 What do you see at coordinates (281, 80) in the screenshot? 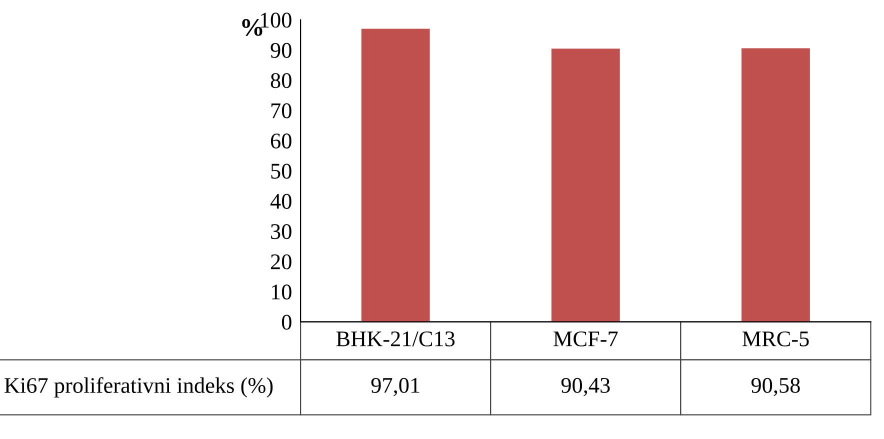
I see `y-tick-label: 80` at bounding box center [281, 80].